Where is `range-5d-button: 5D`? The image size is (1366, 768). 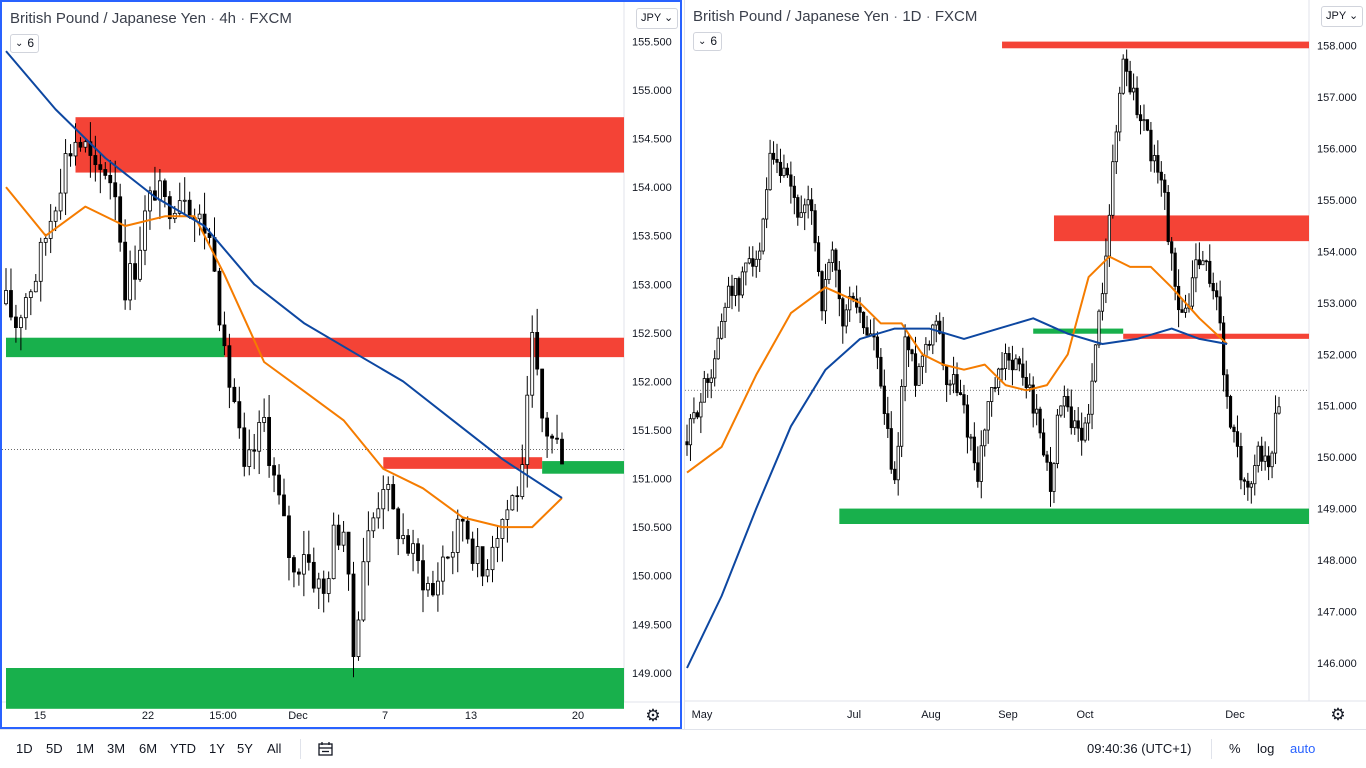
range-5d-button: 5D is located at coordinates (54, 748).